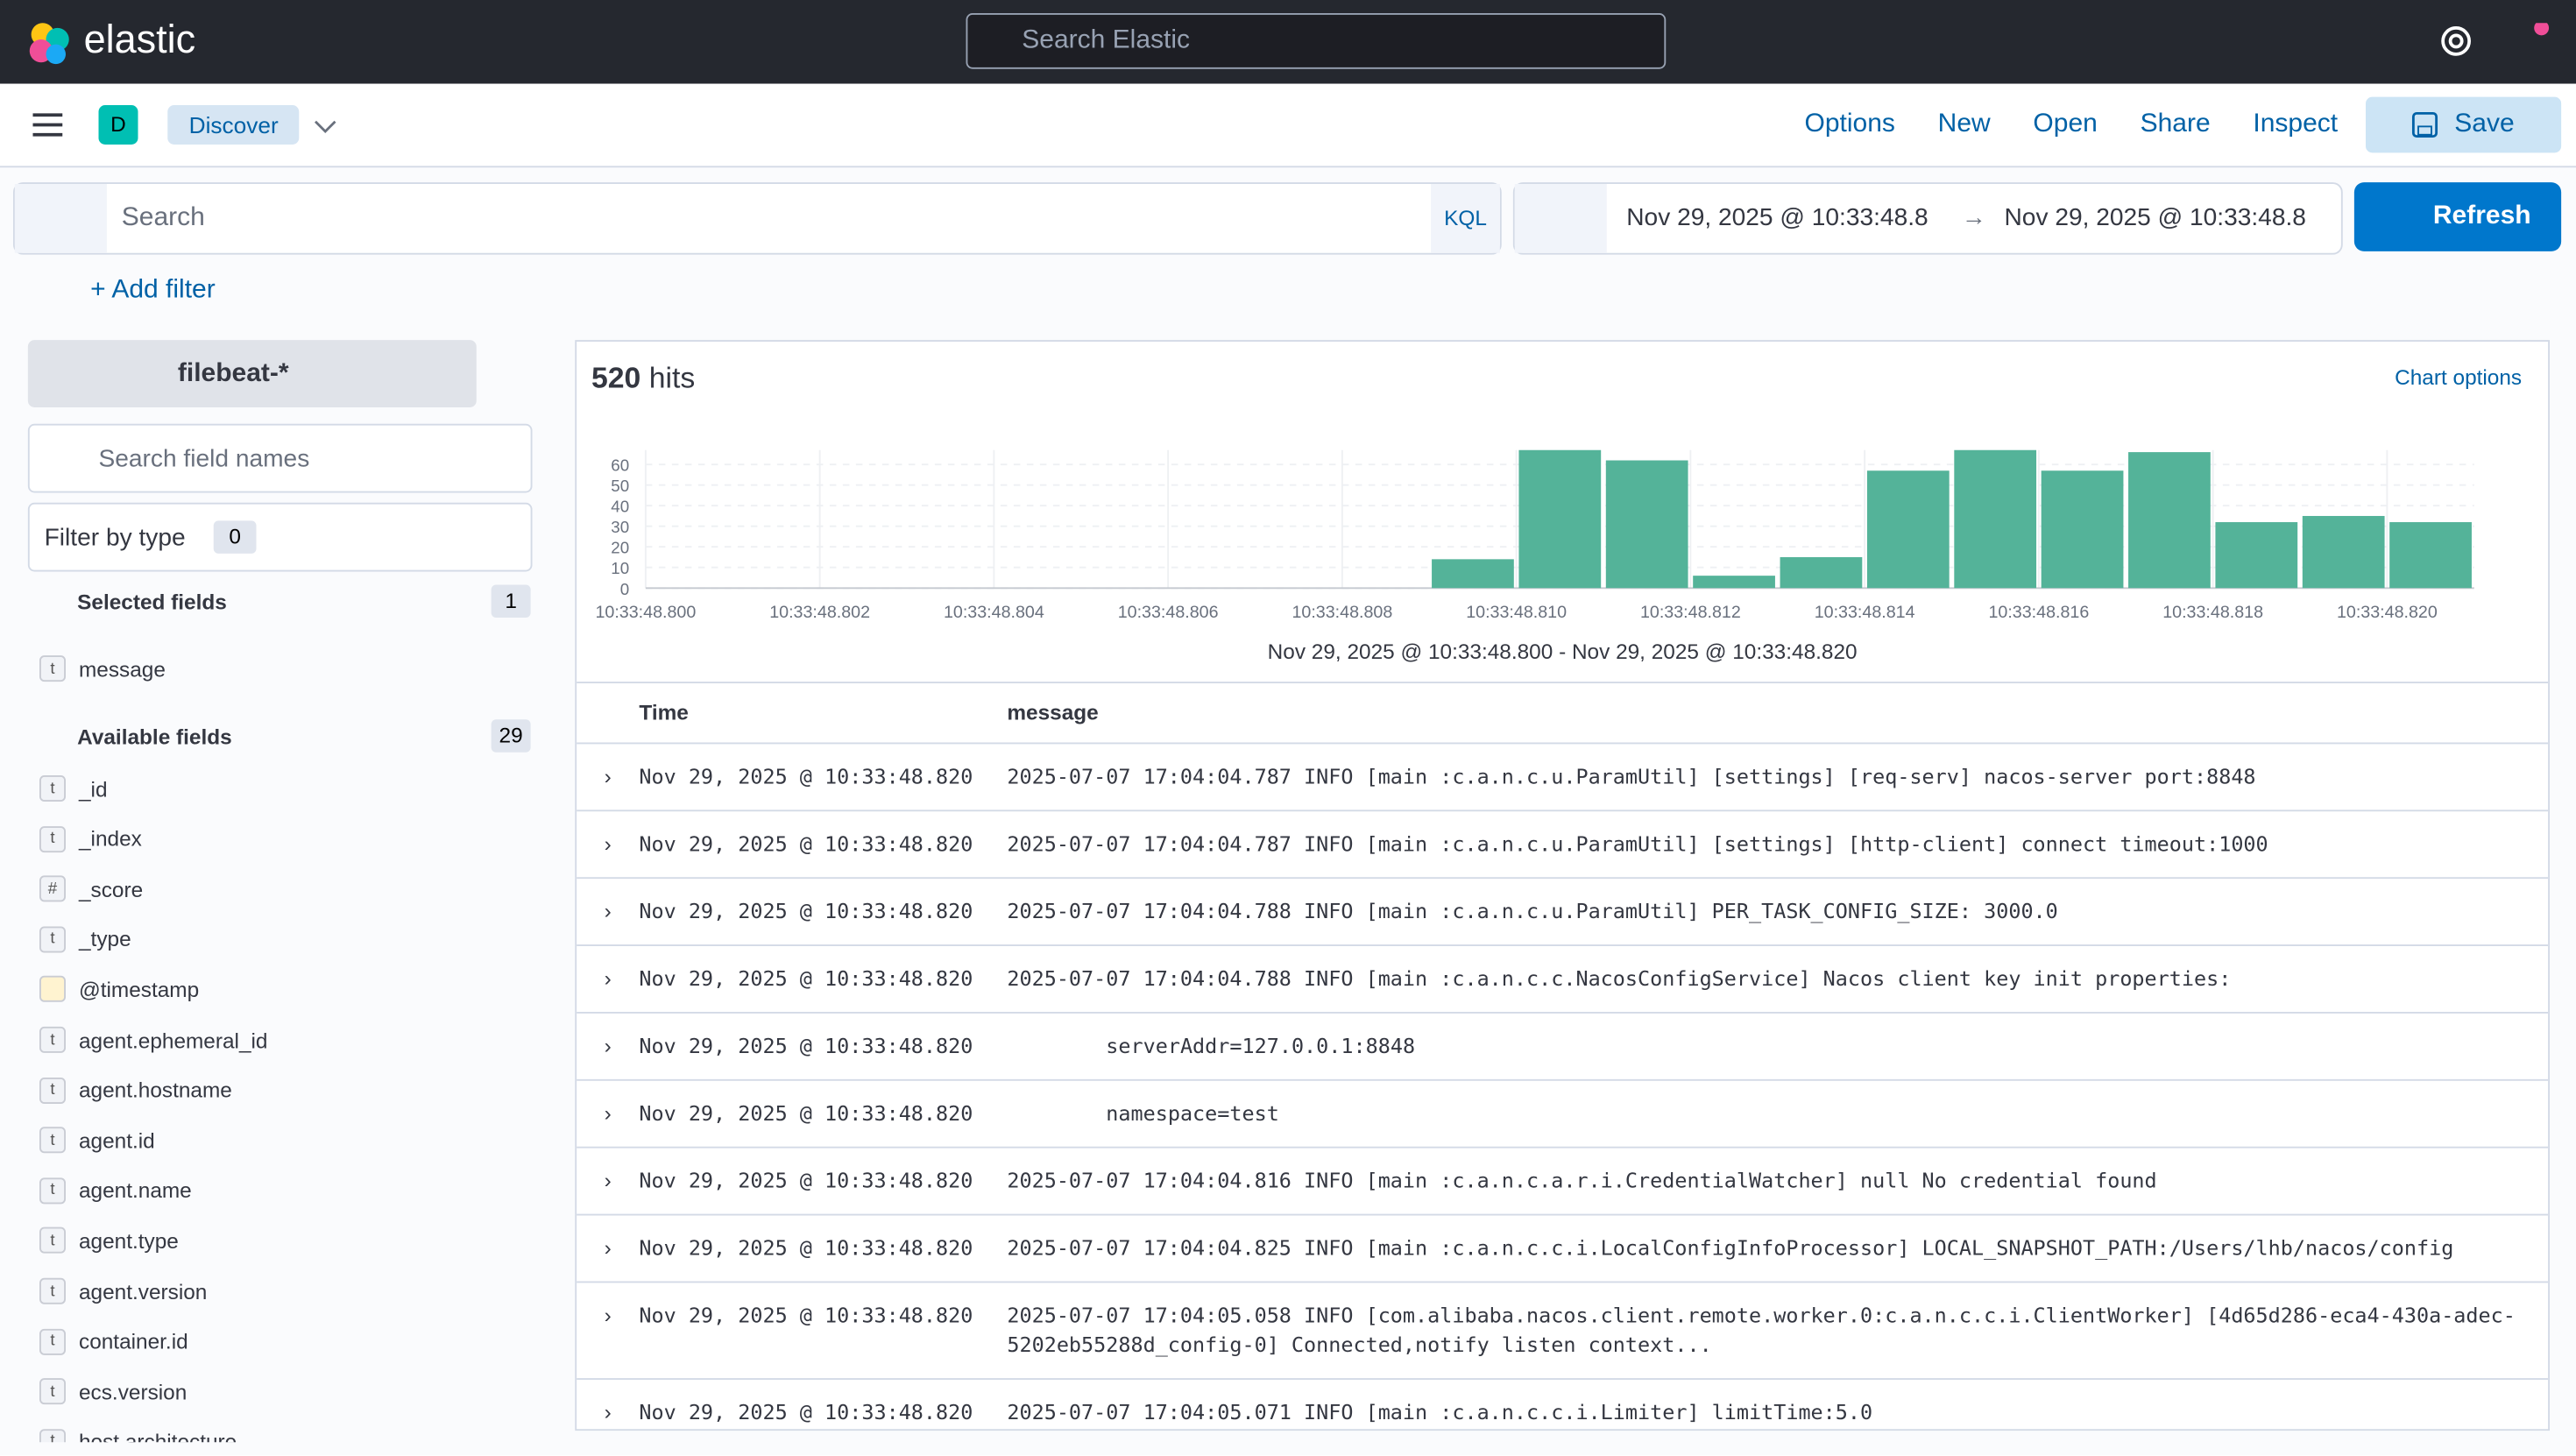 The image size is (2576, 1456). Describe the element at coordinates (153, 290) in the screenshot. I see `add-filter: + Add filter` at that location.